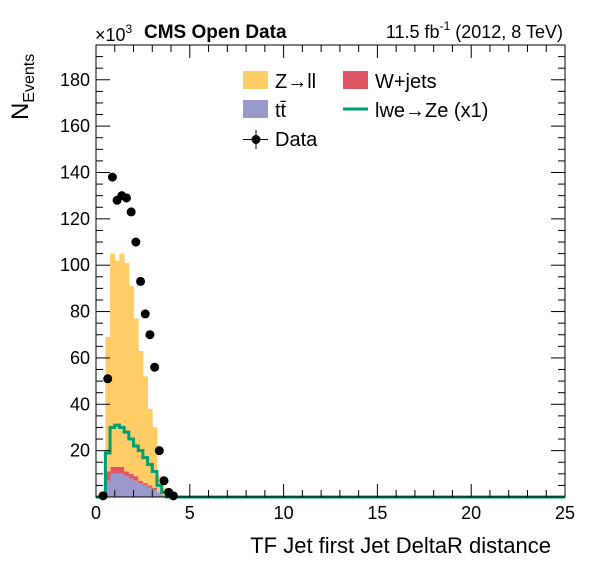 The width and height of the screenshot is (596, 572). Describe the element at coordinates (75, 265) in the screenshot. I see `y-tick-label: 100` at that location.